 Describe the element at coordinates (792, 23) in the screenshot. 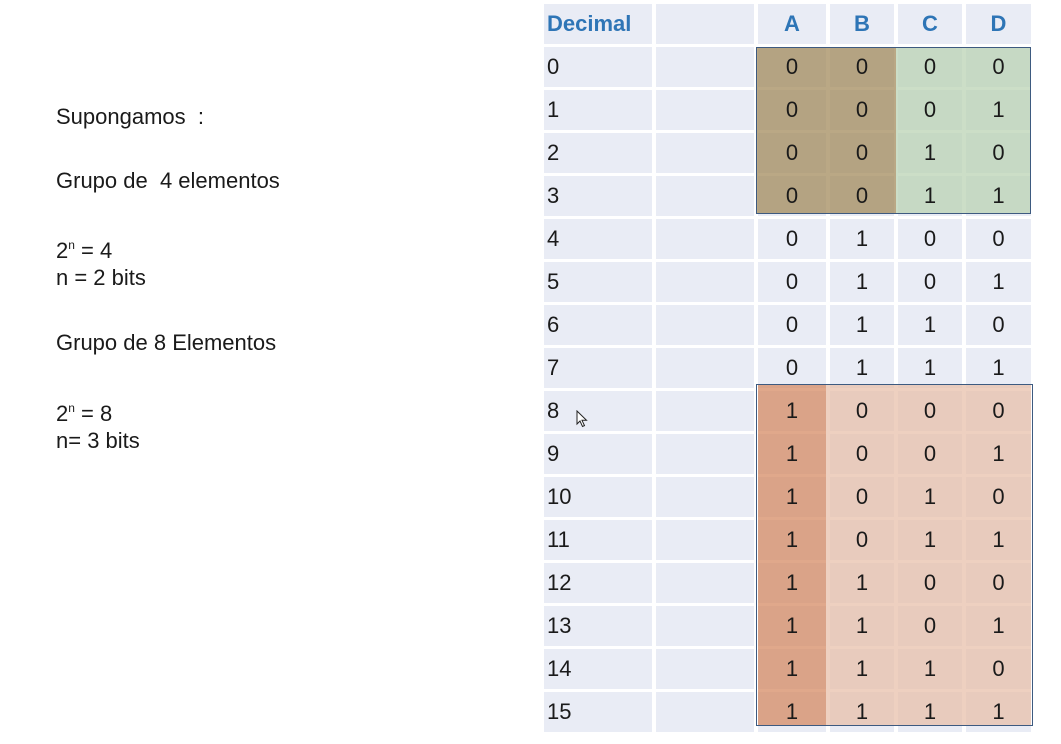

I see `header-a: A` at that location.